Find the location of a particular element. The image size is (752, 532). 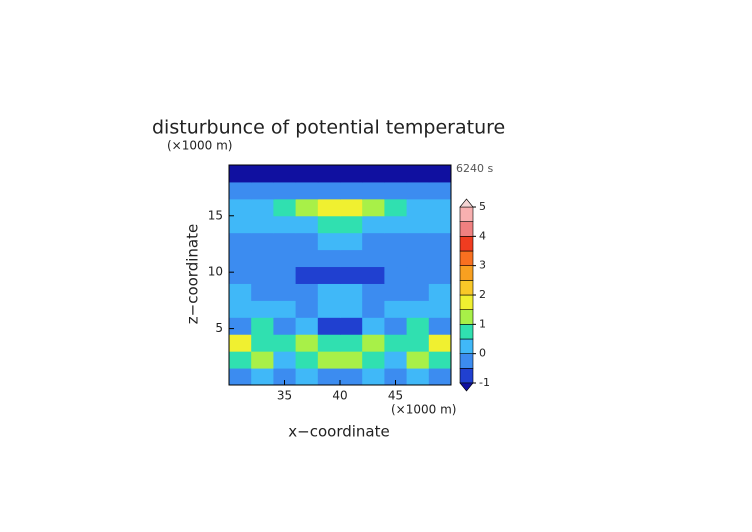

x-unit: (×1000 m) is located at coordinates (423, 410).